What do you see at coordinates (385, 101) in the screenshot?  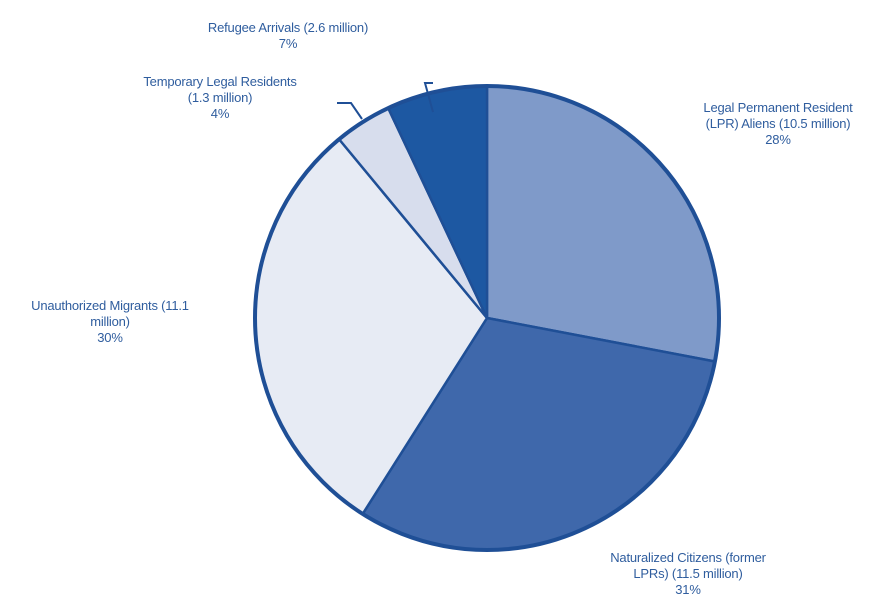 I see `leader-lines` at bounding box center [385, 101].